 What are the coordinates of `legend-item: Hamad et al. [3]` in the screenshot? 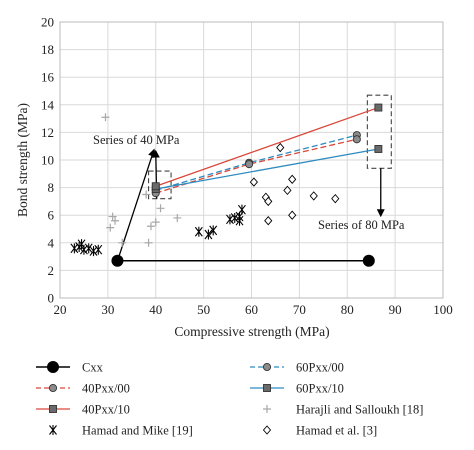 It's located at (319, 431).